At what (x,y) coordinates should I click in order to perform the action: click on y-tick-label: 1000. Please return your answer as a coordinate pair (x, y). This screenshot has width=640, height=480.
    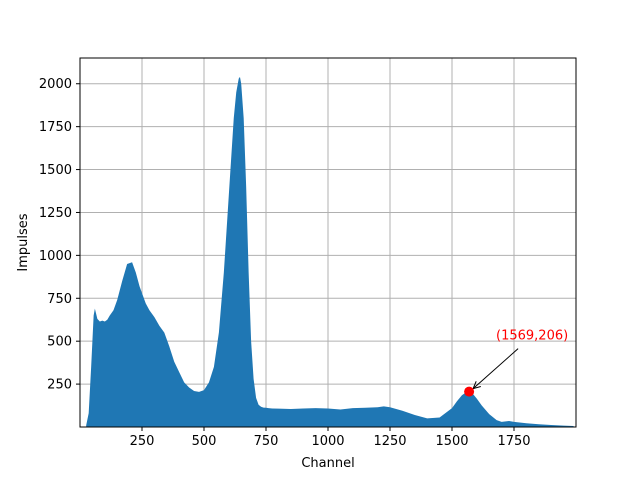
    Looking at the image, I should click on (55, 256).